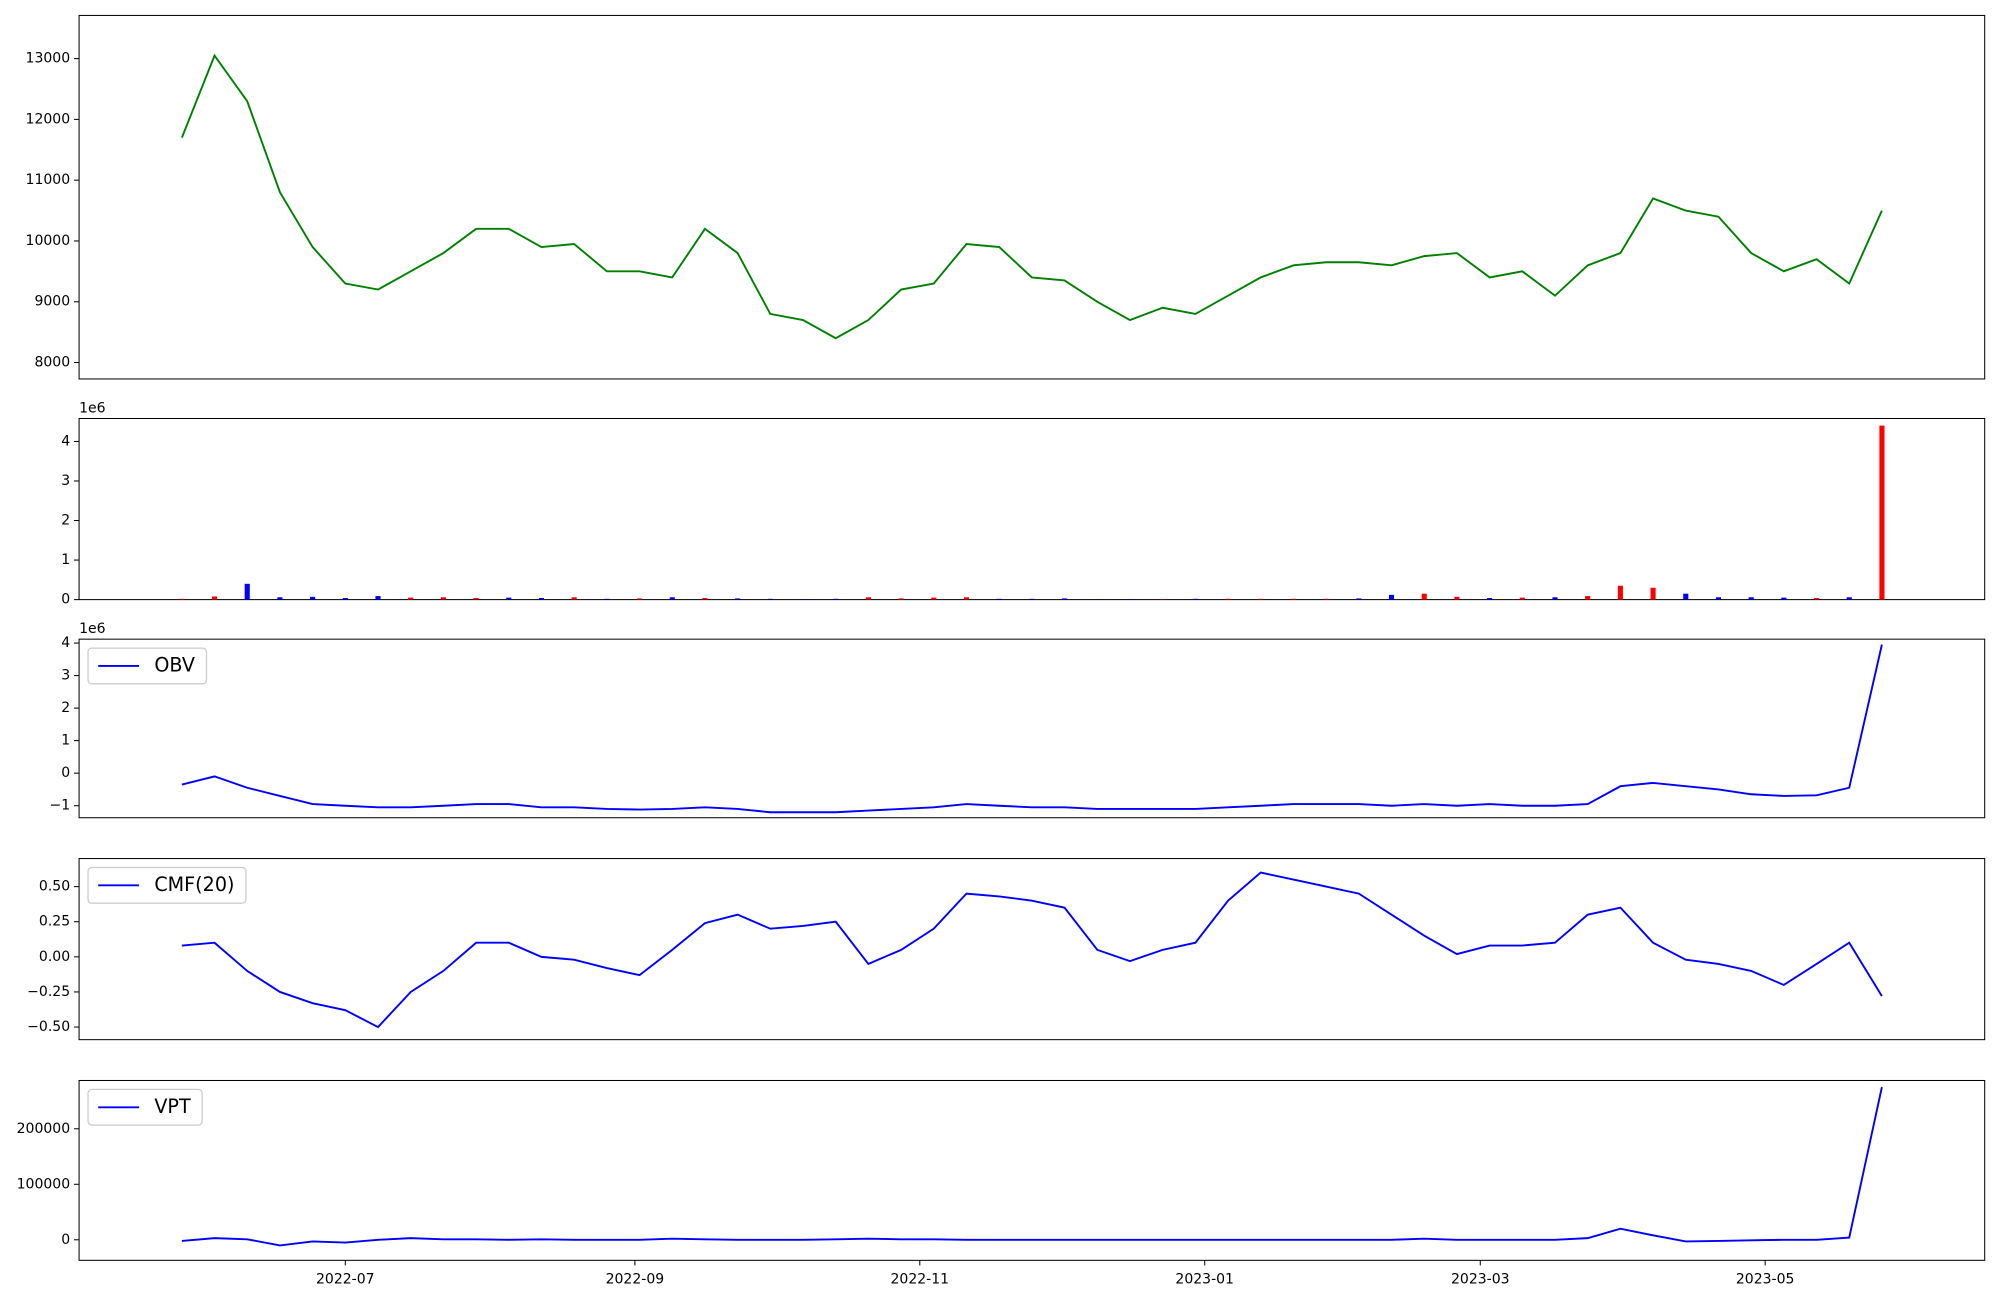 The image size is (2000, 1300). What do you see at coordinates (59, 806) in the screenshot?
I see `y-tick-label: −1` at bounding box center [59, 806].